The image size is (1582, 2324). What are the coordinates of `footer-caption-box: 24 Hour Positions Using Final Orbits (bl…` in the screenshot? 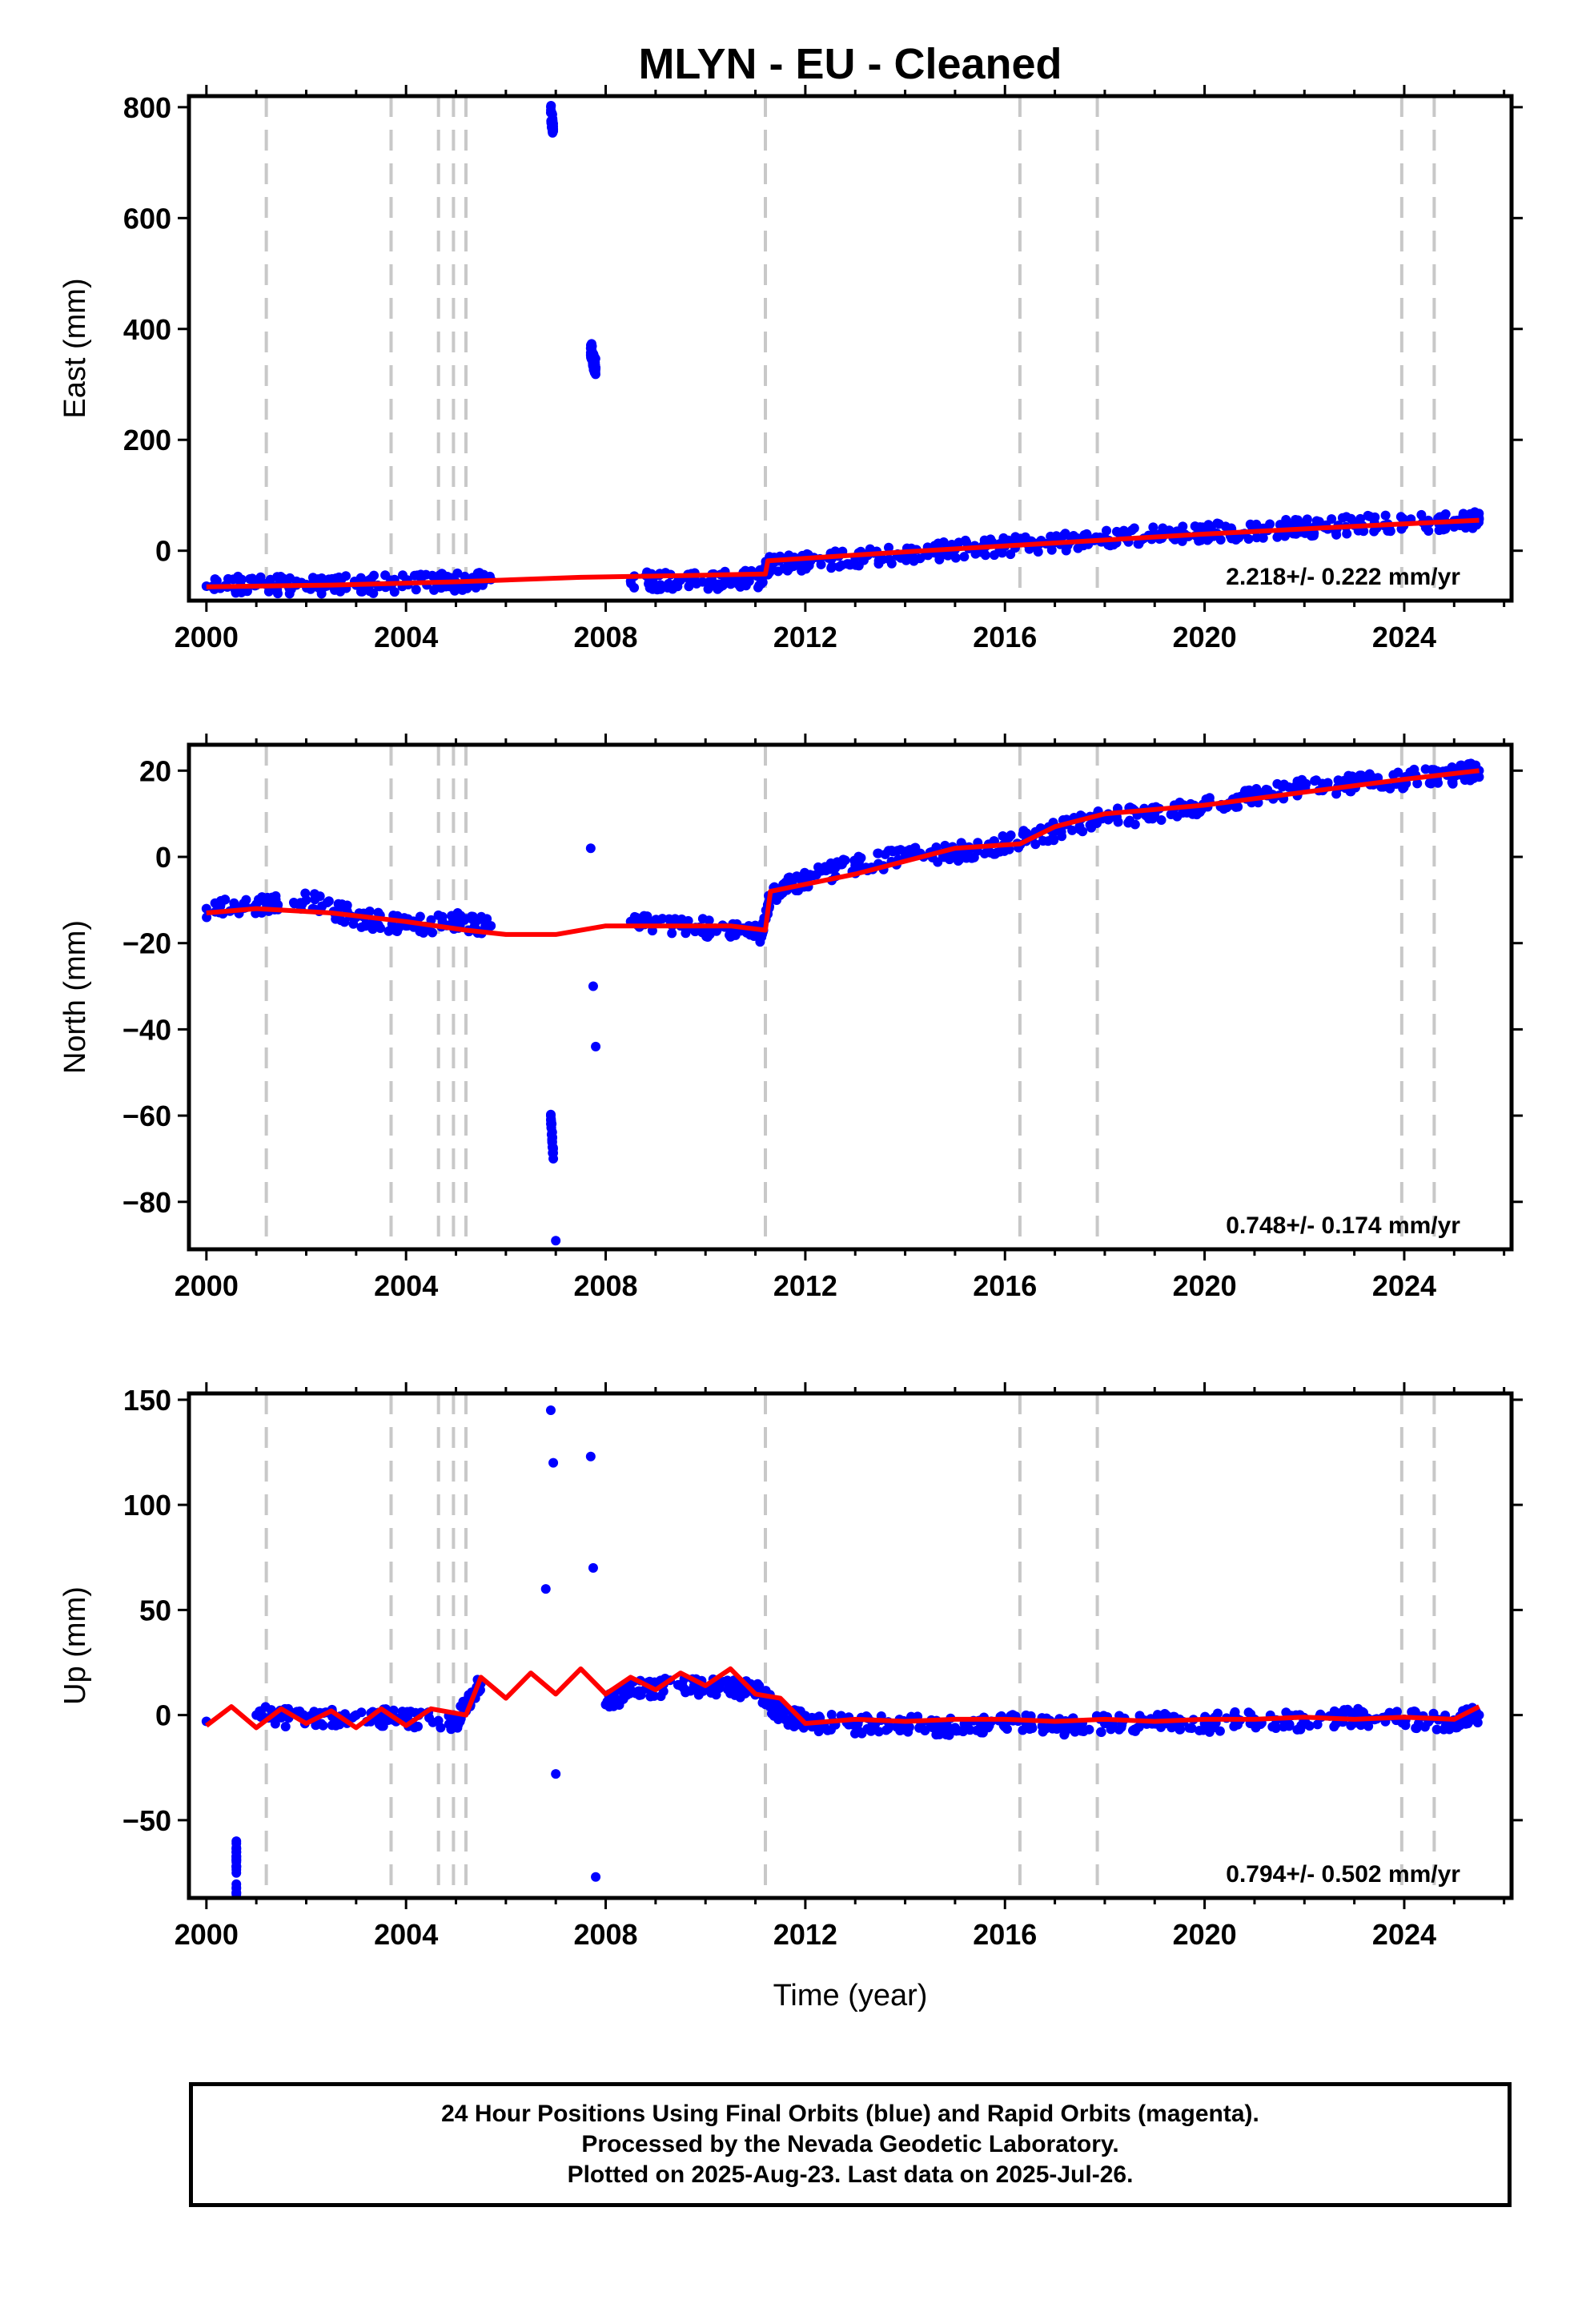 It's located at (850, 2144).